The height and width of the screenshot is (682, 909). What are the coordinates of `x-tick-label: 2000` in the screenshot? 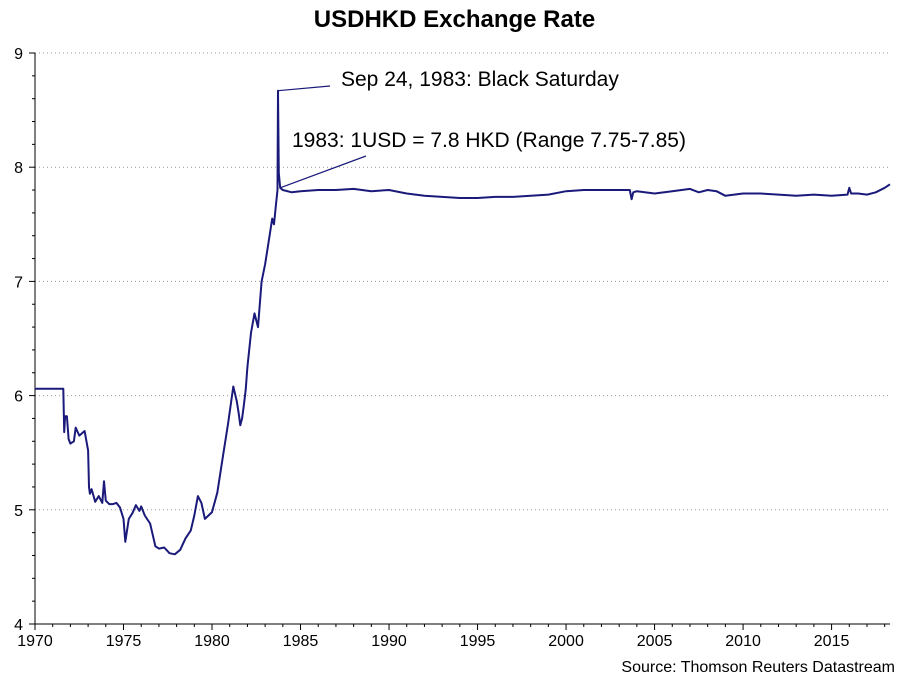 It's located at (566, 641).